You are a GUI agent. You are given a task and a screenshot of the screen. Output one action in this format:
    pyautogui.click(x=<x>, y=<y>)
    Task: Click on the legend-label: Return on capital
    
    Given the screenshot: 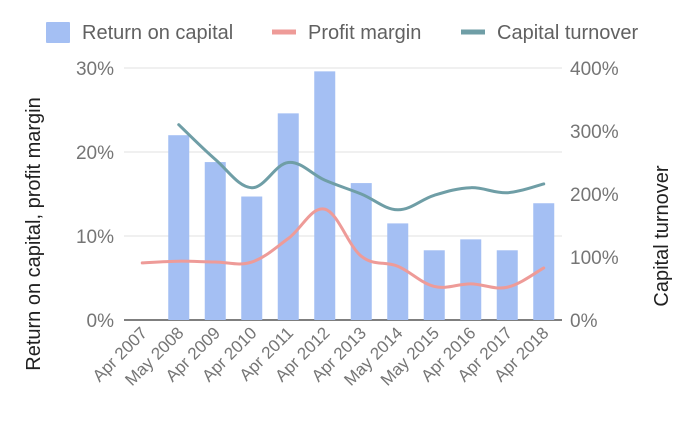 What is the action you would take?
    pyautogui.click(x=157, y=33)
    